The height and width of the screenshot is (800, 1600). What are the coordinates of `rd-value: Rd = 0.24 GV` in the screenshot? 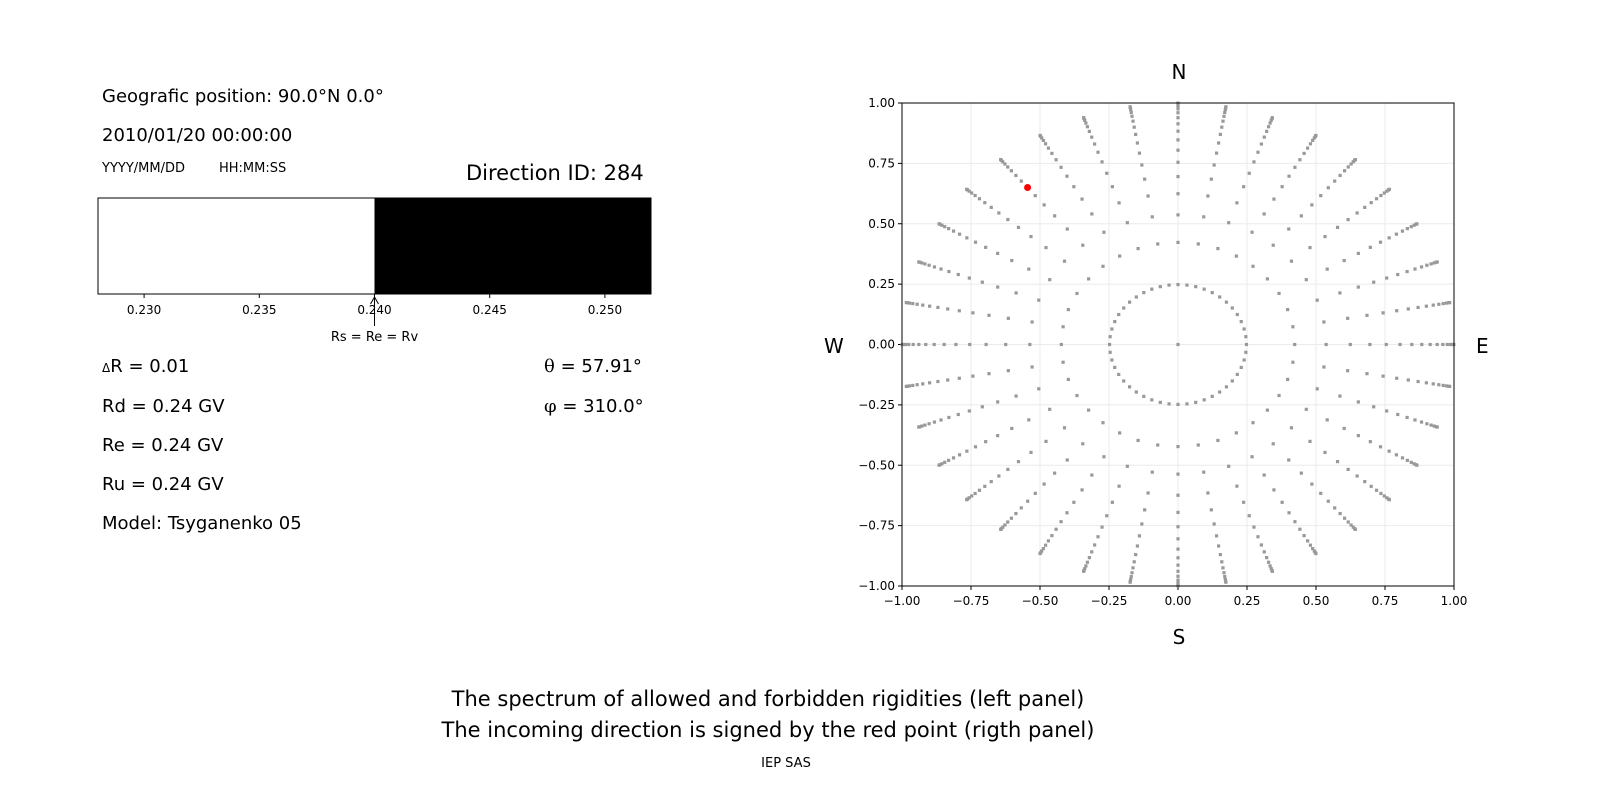 It's located at (163, 406).